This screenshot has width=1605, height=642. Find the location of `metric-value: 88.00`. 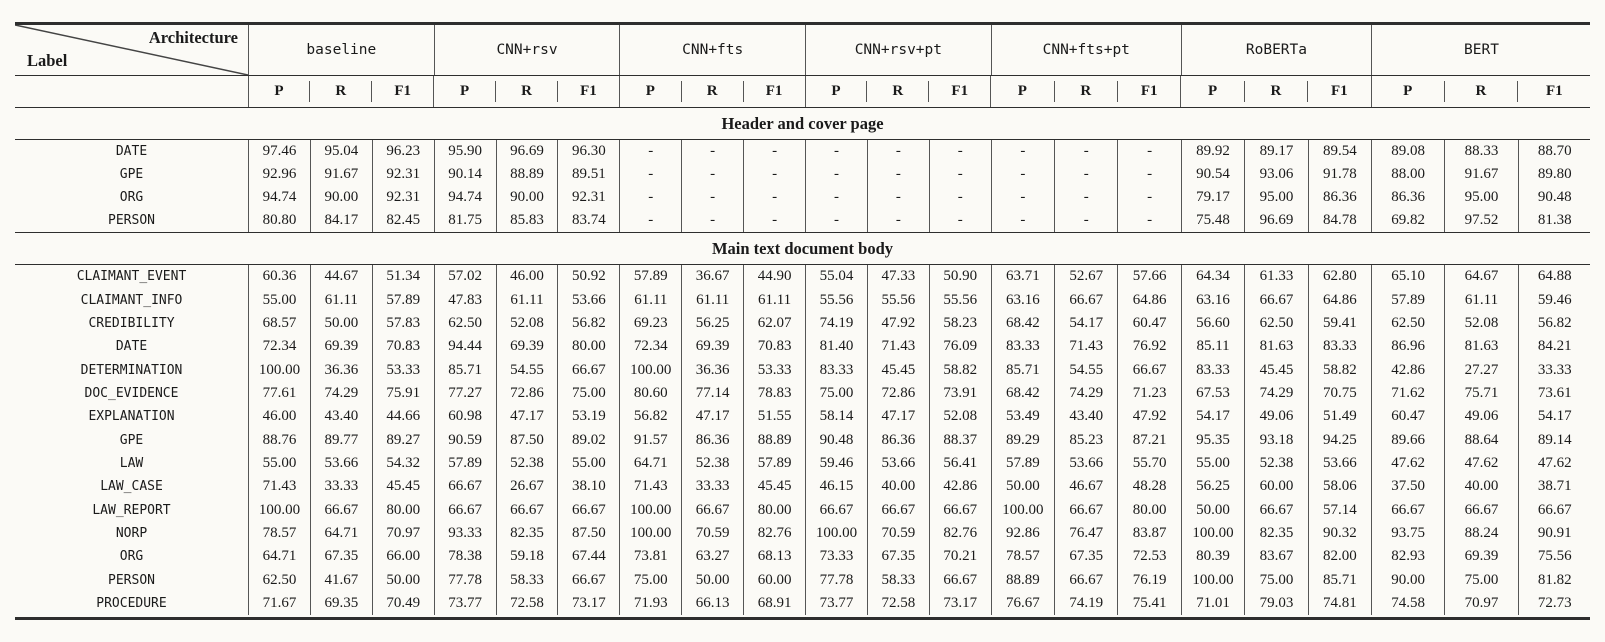

metric-value: 88.00 is located at coordinates (1407, 174).